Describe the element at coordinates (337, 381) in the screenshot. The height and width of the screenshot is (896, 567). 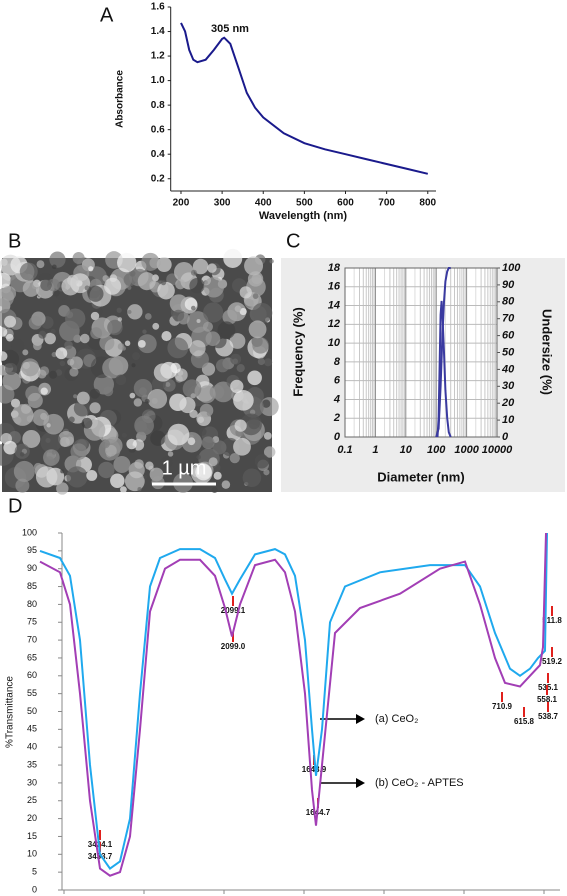
I see `y-tick-label: 6` at that location.